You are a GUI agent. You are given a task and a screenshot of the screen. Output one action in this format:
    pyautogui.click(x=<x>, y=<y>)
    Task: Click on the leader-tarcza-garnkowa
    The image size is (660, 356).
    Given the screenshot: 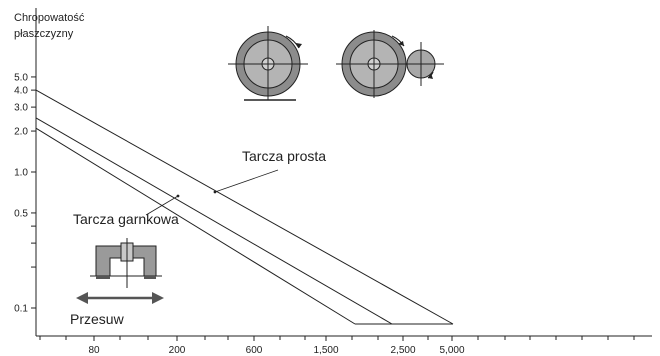 What is the action you would take?
    pyautogui.click(x=162, y=205)
    